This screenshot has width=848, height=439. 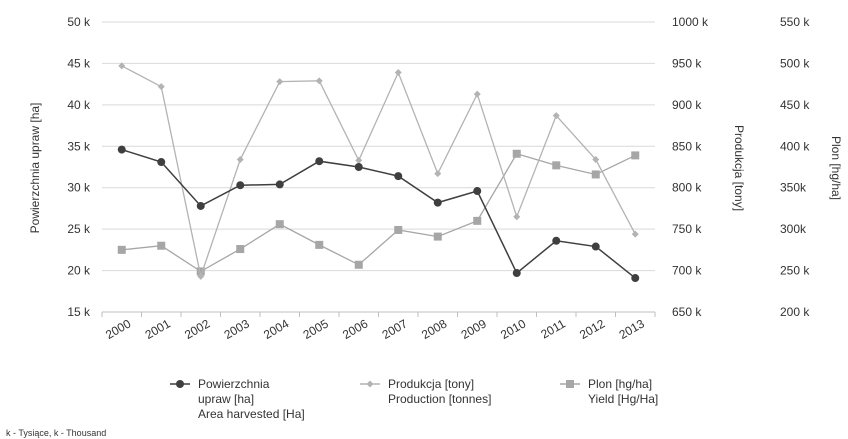 What do you see at coordinates (79, 271) in the screenshot?
I see `left-tick-label: 20 k` at bounding box center [79, 271].